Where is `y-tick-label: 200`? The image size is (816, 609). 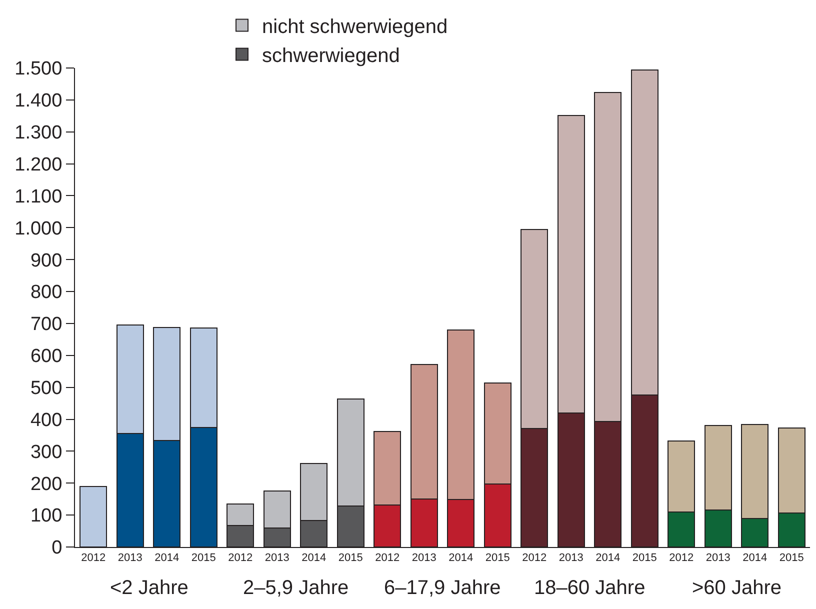
y-tick-label: 200 is located at coordinates (46, 484).